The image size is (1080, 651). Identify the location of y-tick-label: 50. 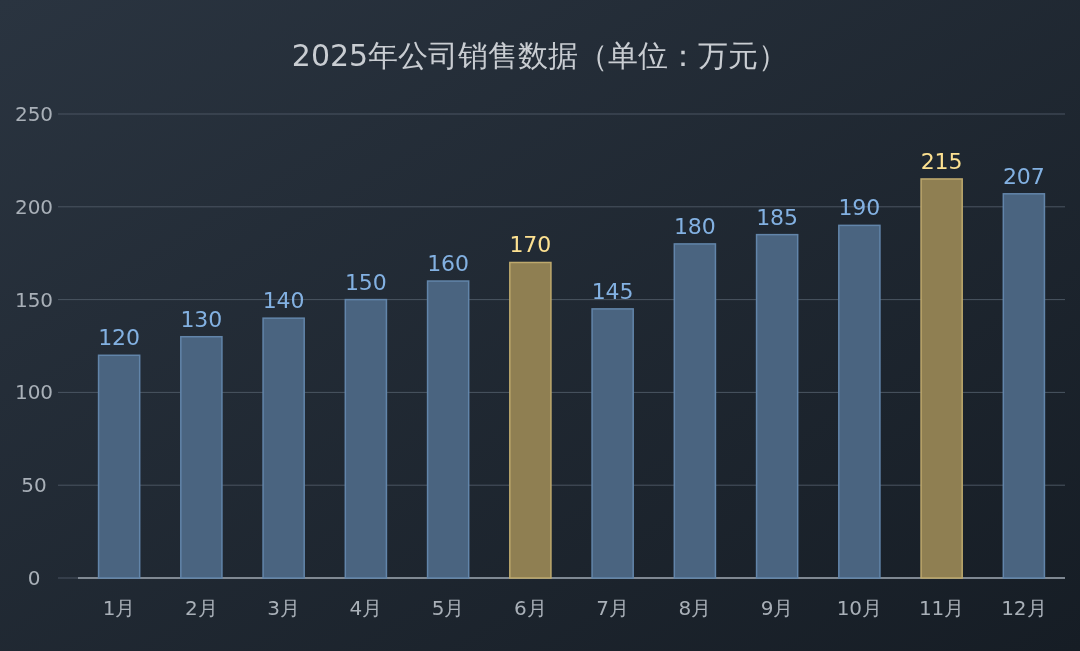
(34, 485).